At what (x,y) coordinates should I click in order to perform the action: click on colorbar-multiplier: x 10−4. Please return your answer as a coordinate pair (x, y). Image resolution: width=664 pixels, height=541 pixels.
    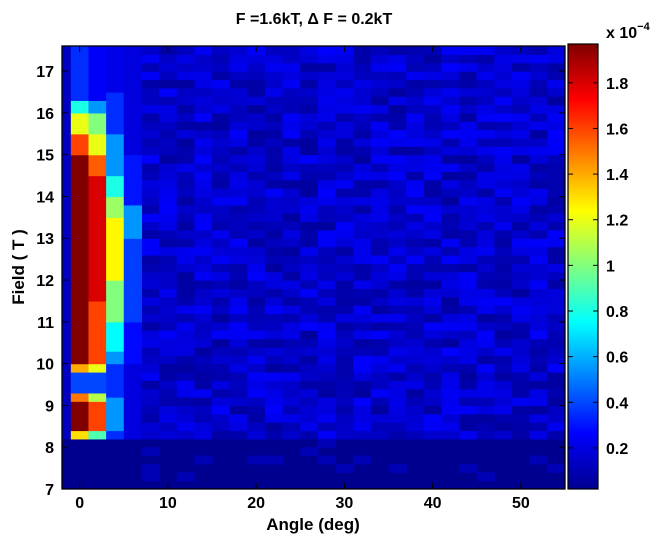
    Looking at the image, I should click on (628, 31).